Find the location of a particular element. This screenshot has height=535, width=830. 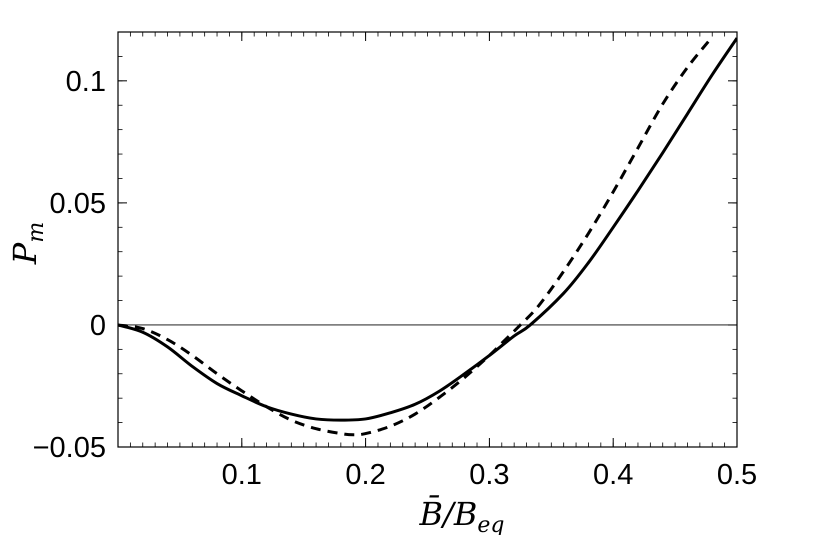

y-tick-labels: −0.05 0 0.05 0.1 is located at coordinates (69, 265).